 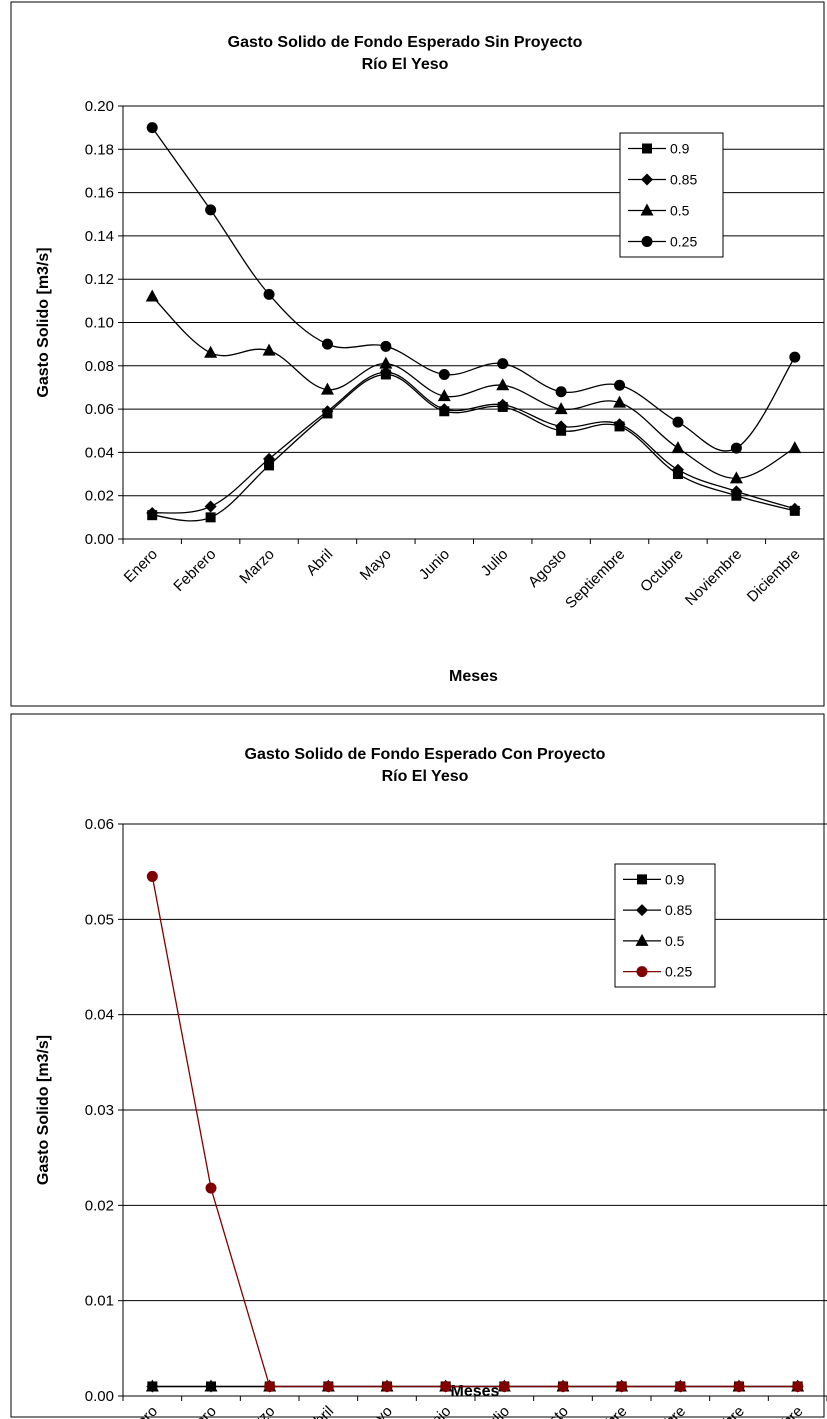 I want to click on x-tick-label: Agosto, so click(x=547, y=568).